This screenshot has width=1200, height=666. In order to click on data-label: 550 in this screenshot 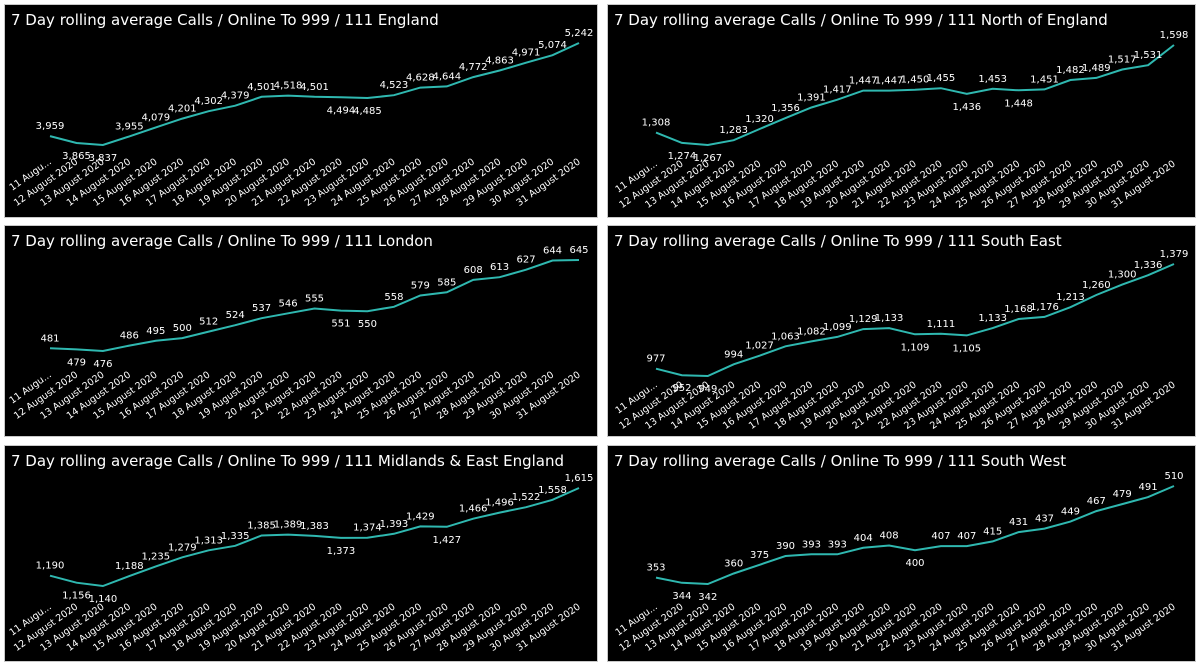, I will do `click(367, 324)`.